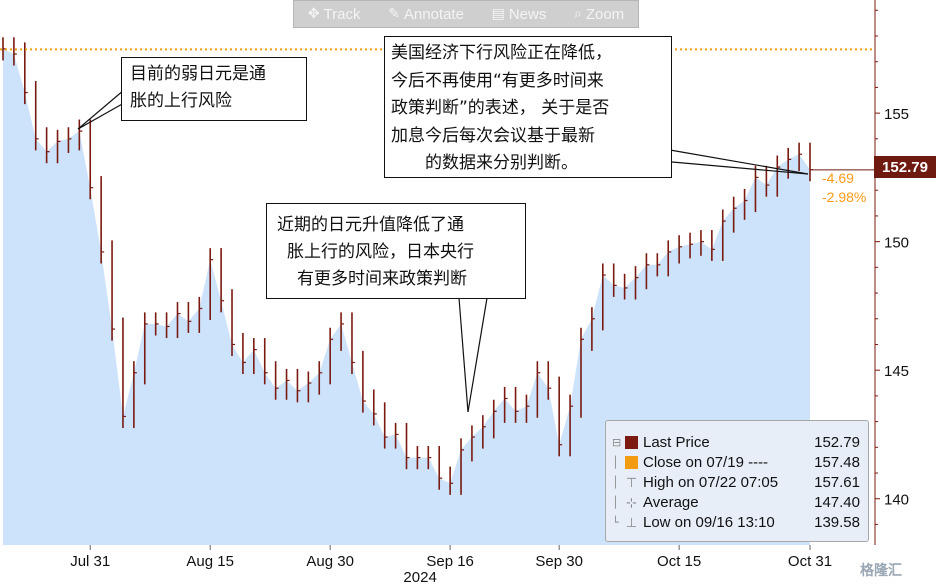 The width and height of the screenshot is (939, 586). Describe the element at coordinates (214, 89) in the screenshot. I see `annotation-weak-yen: 目前的弱日元是通 胀的上行风险` at that location.